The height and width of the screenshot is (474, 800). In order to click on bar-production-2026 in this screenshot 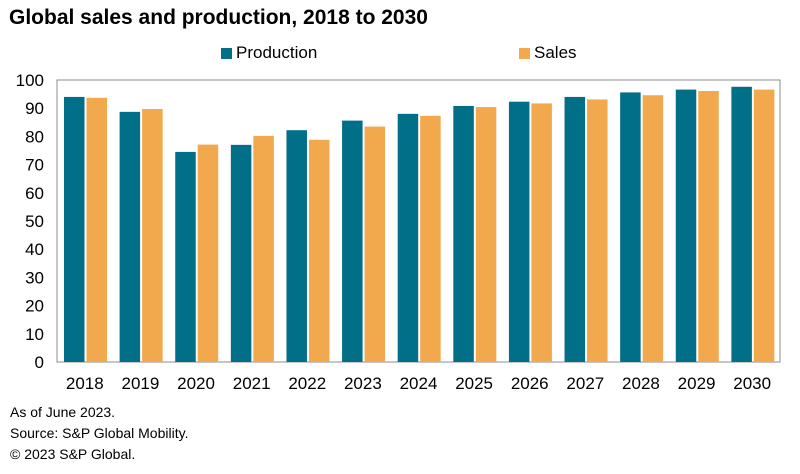, I will do `click(519, 232)`.